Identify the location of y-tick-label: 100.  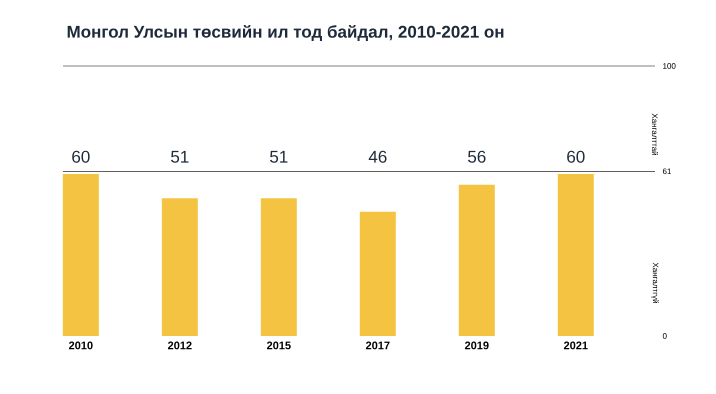
(669, 66).